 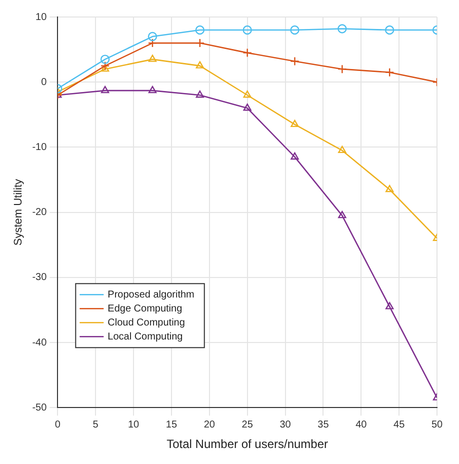 I want to click on legend-label: Proposed algorithm, so click(x=151, y=294).